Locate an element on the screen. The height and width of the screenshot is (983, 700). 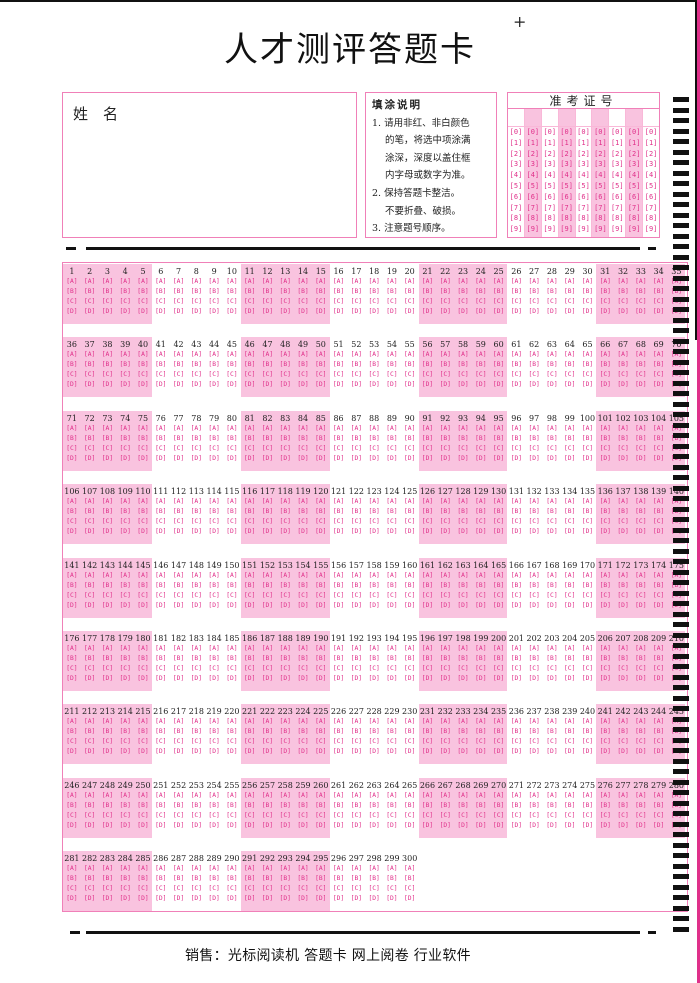
digit-bubble: [5] is located at coordinates (550, 185).